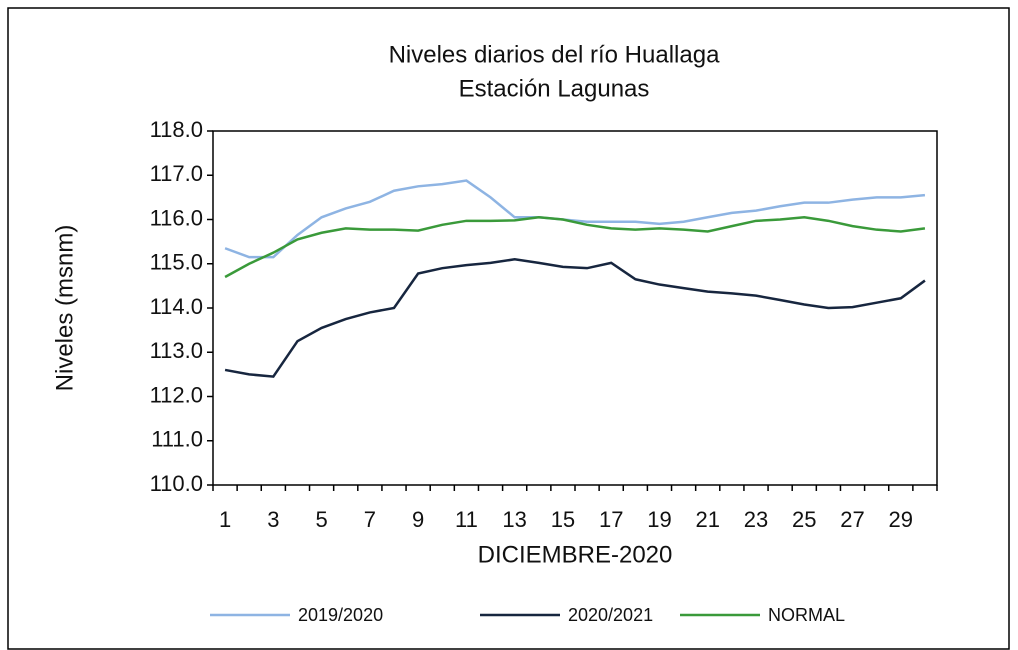  Describe the element at coordinates (707, 519) in the screenshot. I see `x-tick-label: 21` at that location.